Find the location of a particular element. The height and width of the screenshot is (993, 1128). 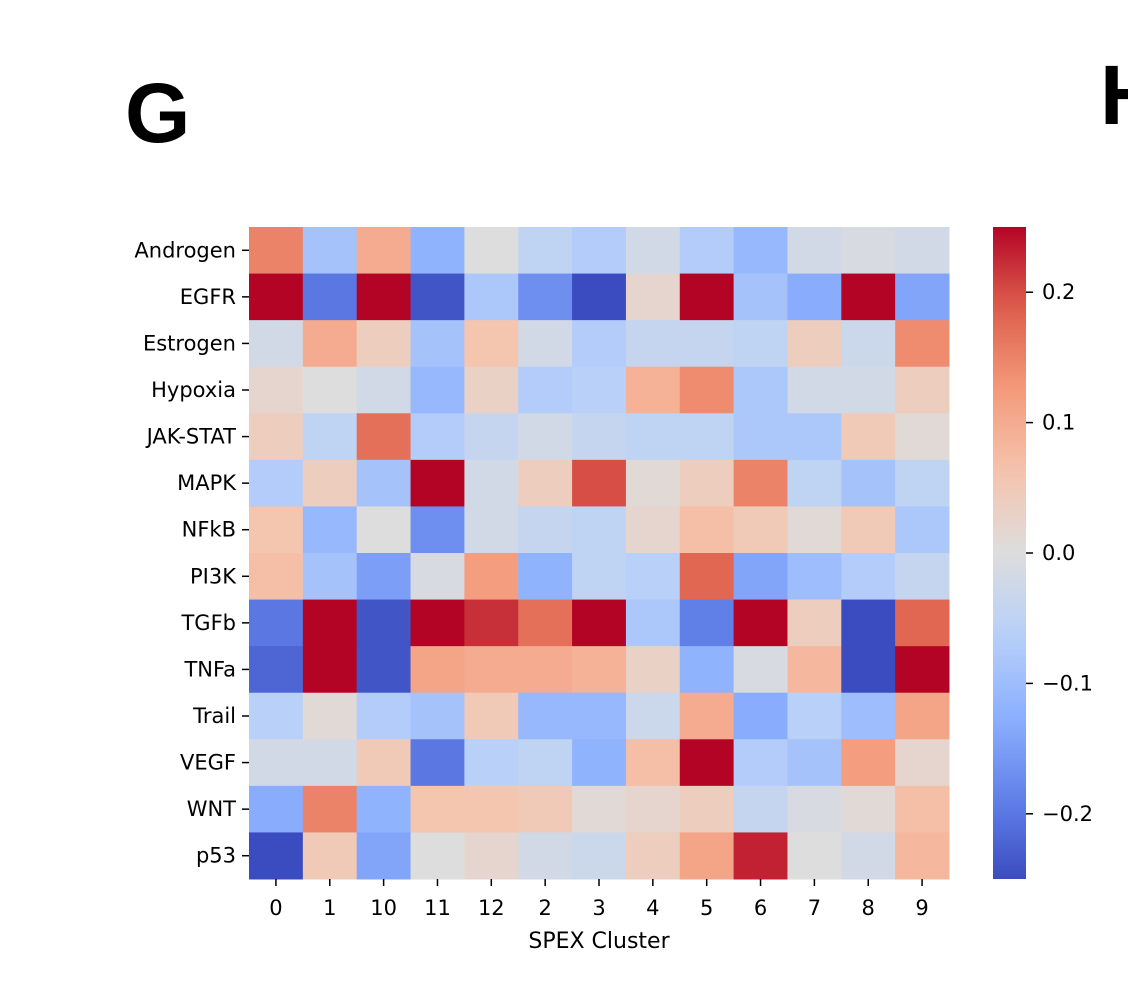

x-tick-label: 1 is located at coordinates (329, 908).